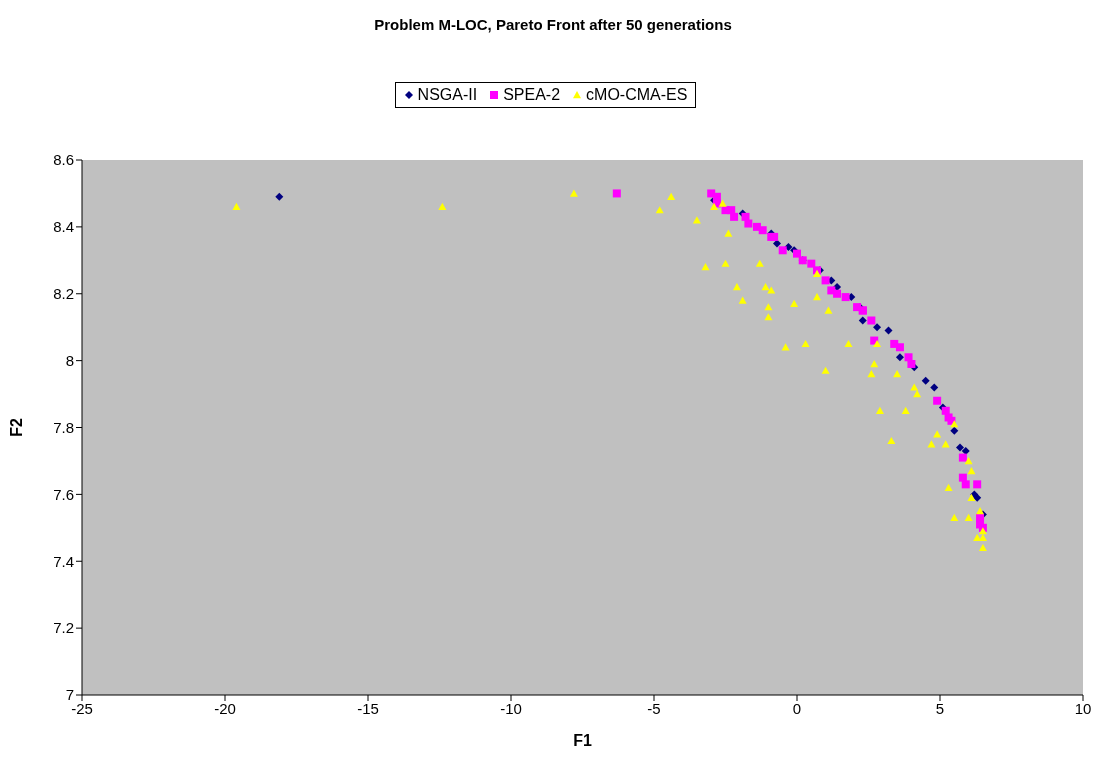  Describe the element at coordinates (63, 628) in the screenshot. I see `y-tick-label: 7.2` at that location.